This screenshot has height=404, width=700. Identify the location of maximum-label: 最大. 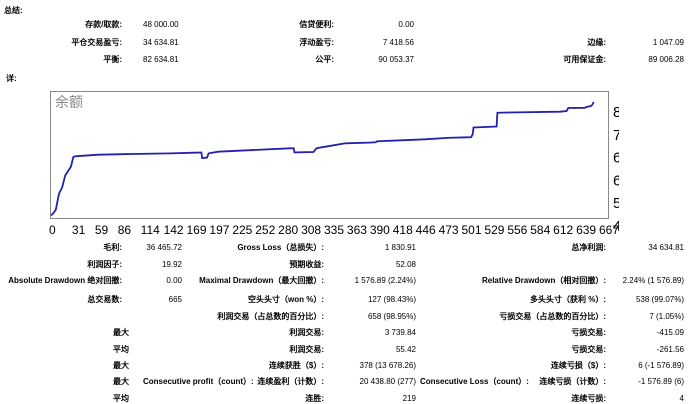
(121, 365).